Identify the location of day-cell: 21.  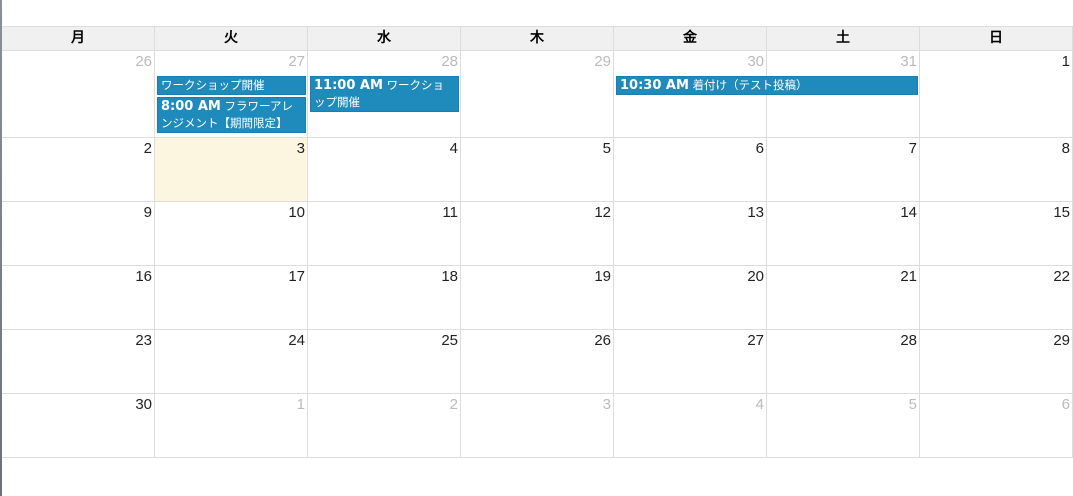
(843, 297).